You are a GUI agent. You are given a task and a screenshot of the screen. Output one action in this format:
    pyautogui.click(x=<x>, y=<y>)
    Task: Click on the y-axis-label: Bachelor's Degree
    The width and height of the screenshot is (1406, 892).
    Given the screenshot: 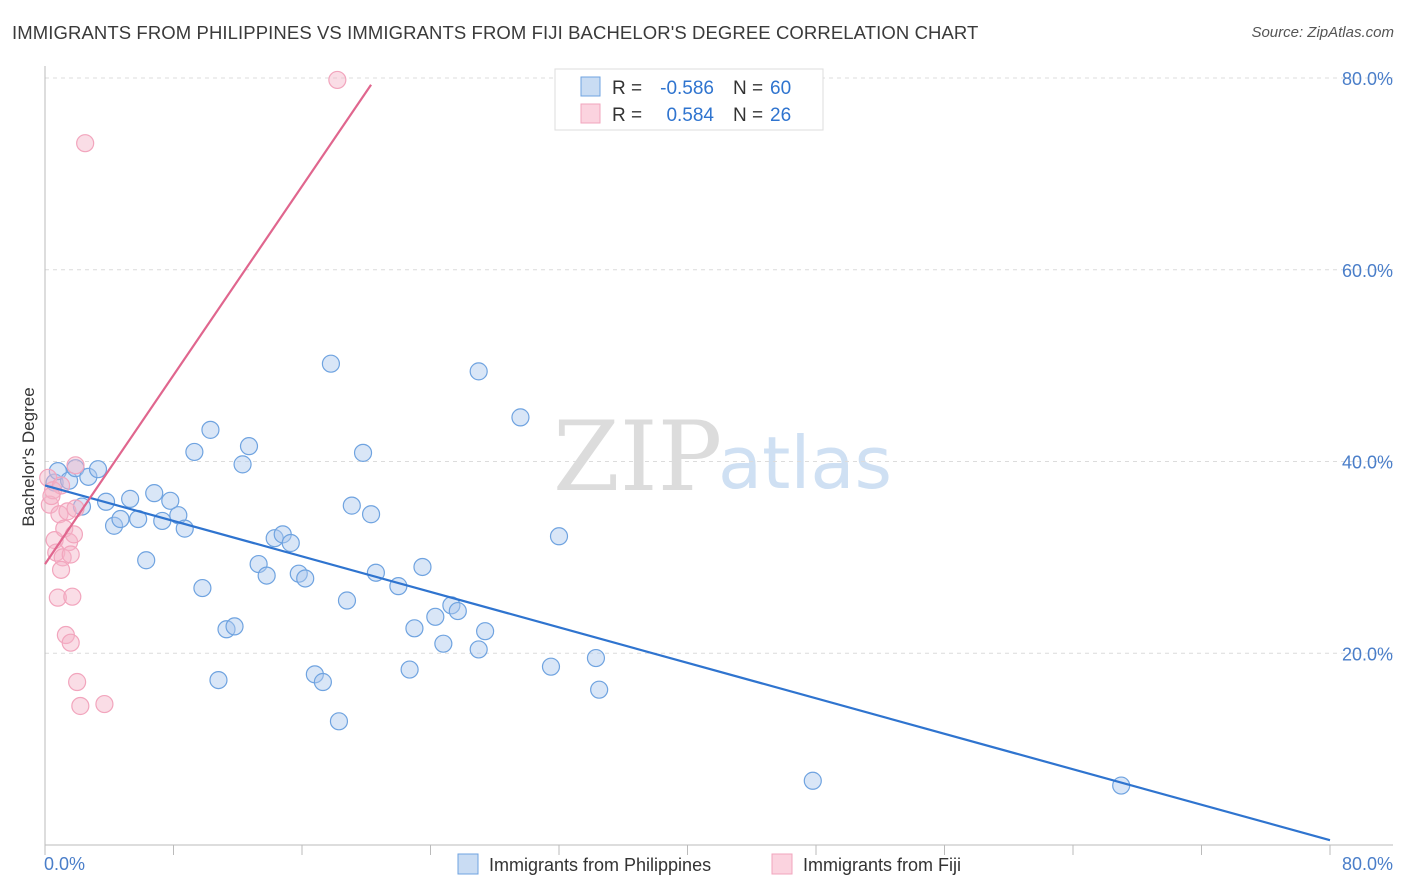 What is the action you would take?
    pyautogui.click(x=28, y=456)
    